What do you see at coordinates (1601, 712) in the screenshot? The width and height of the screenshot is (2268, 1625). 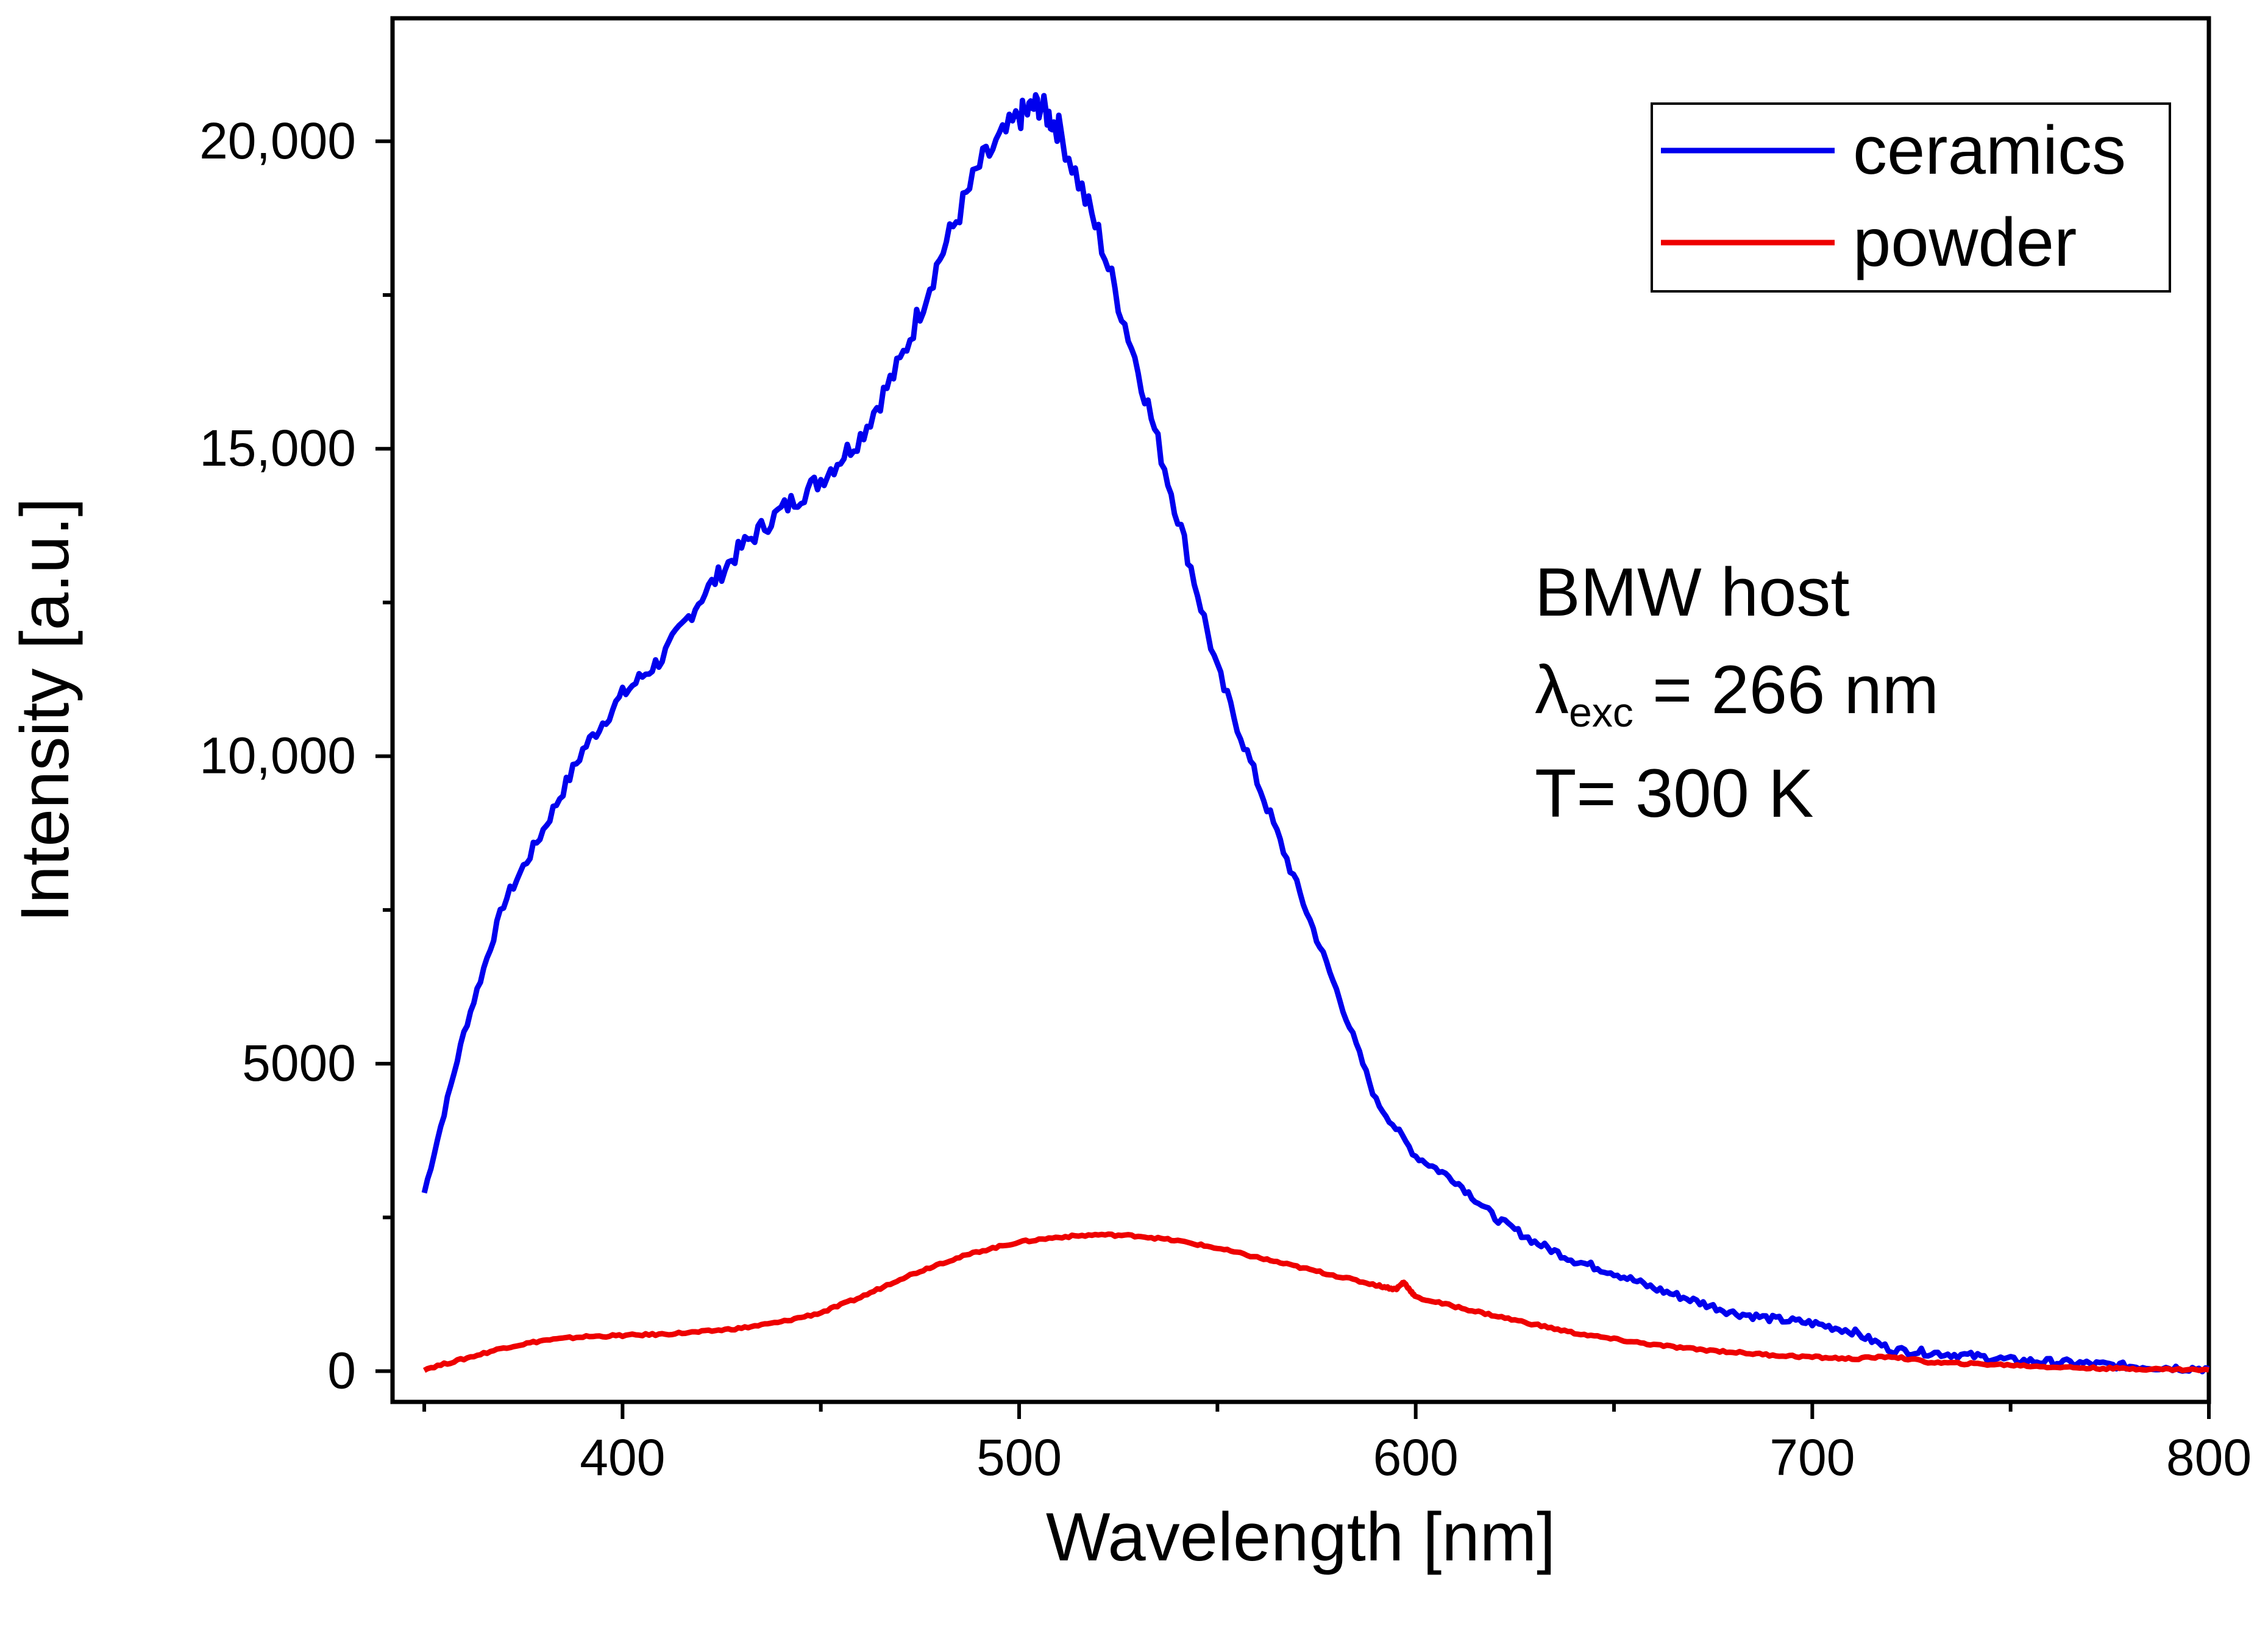 I see `annotation-lambda-sub: exc` at bounding box center [1601, 712].